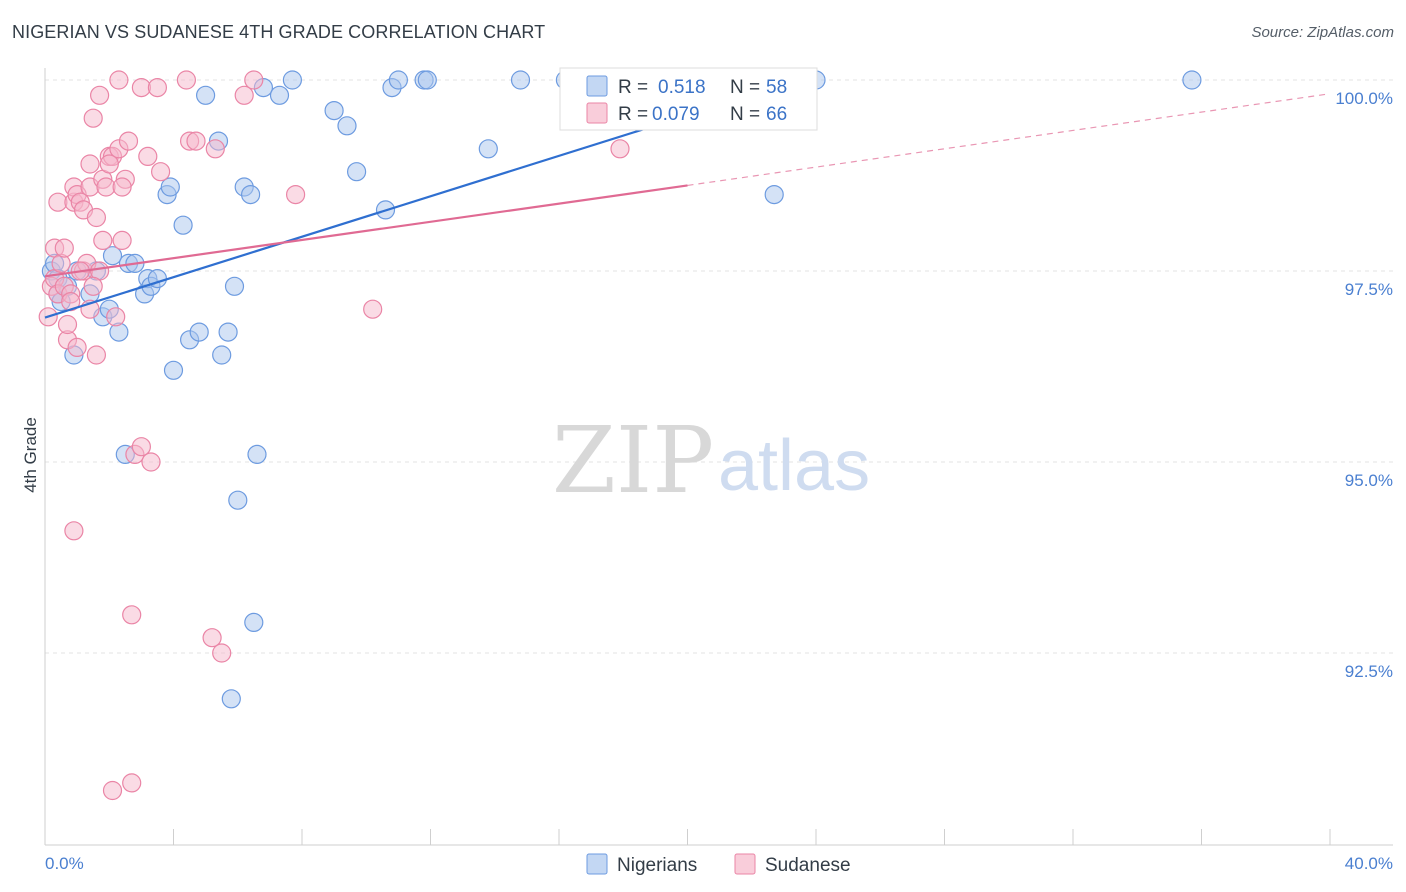 The height and width of the screenshot is (892, 1406). Describe the element at coordinates (633, 460) in the screenshot. I see `watermark-zip: ZIP` at that location.